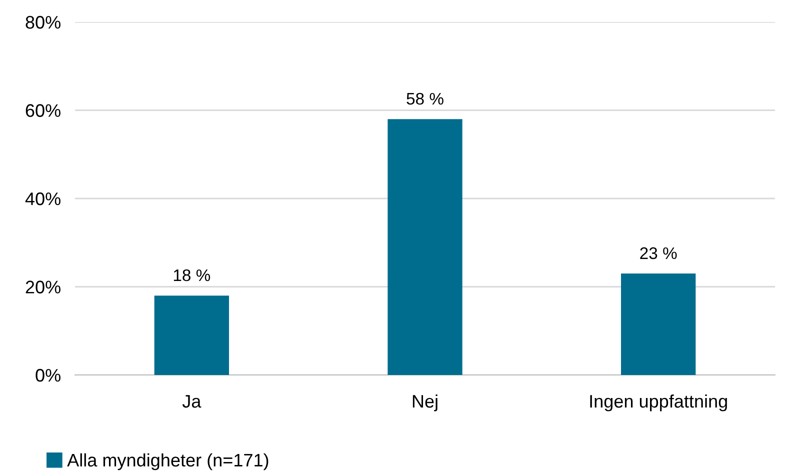  I want to click on x-tick-label: Ingen uppfattning, so click(658, 403).